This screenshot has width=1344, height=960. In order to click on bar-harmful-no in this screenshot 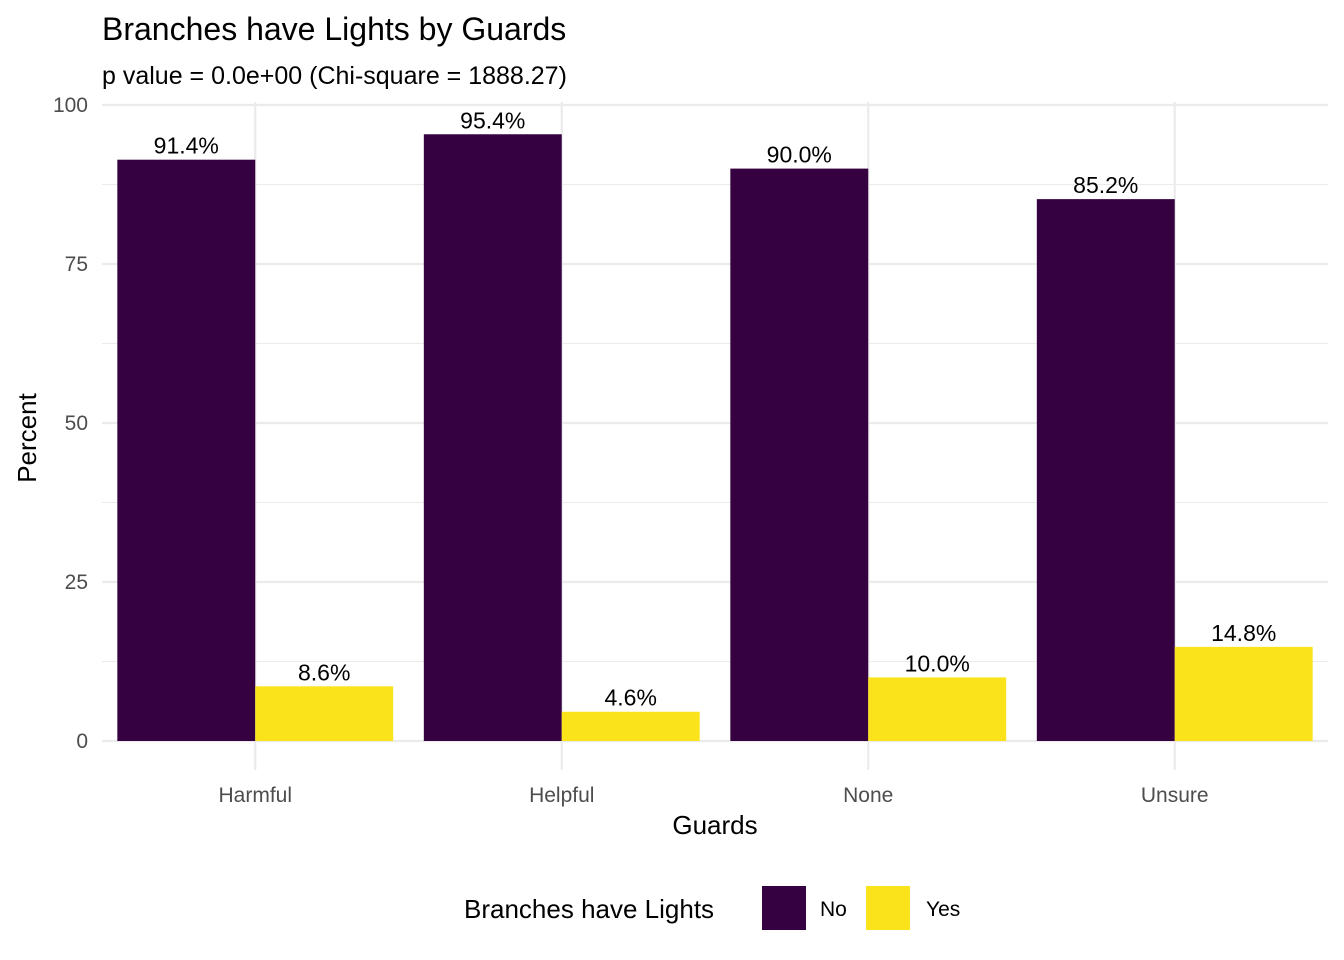, I will do `click(186, 450)`.